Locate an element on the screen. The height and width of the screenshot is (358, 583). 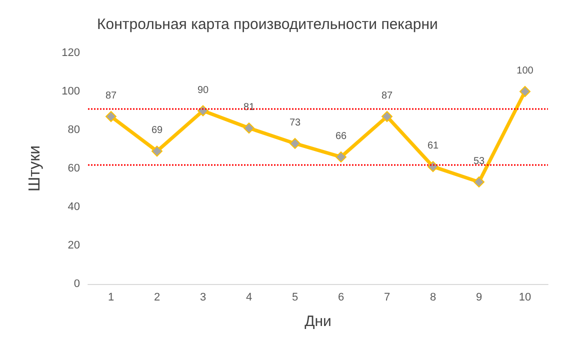
y-tick-label: 60 is located at coordinates (74, 168).